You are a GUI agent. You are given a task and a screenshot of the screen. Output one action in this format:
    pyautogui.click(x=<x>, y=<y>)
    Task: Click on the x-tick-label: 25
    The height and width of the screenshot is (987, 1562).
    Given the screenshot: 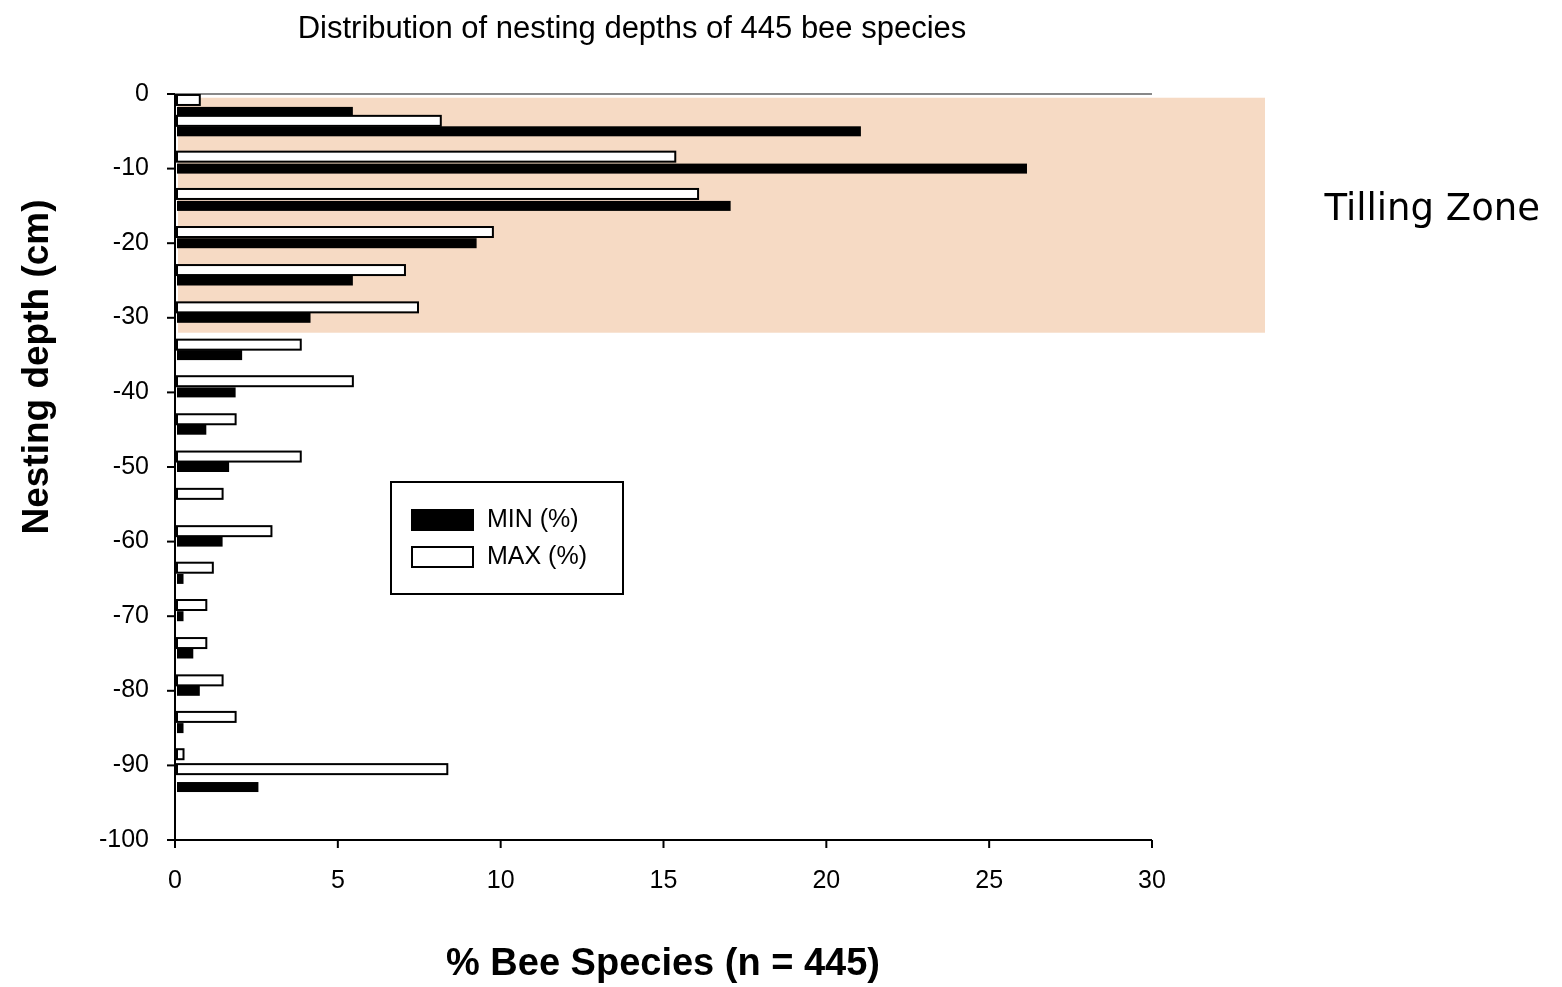 What is the action you would take?
    pyautogui.click(x=989, y=879)
    